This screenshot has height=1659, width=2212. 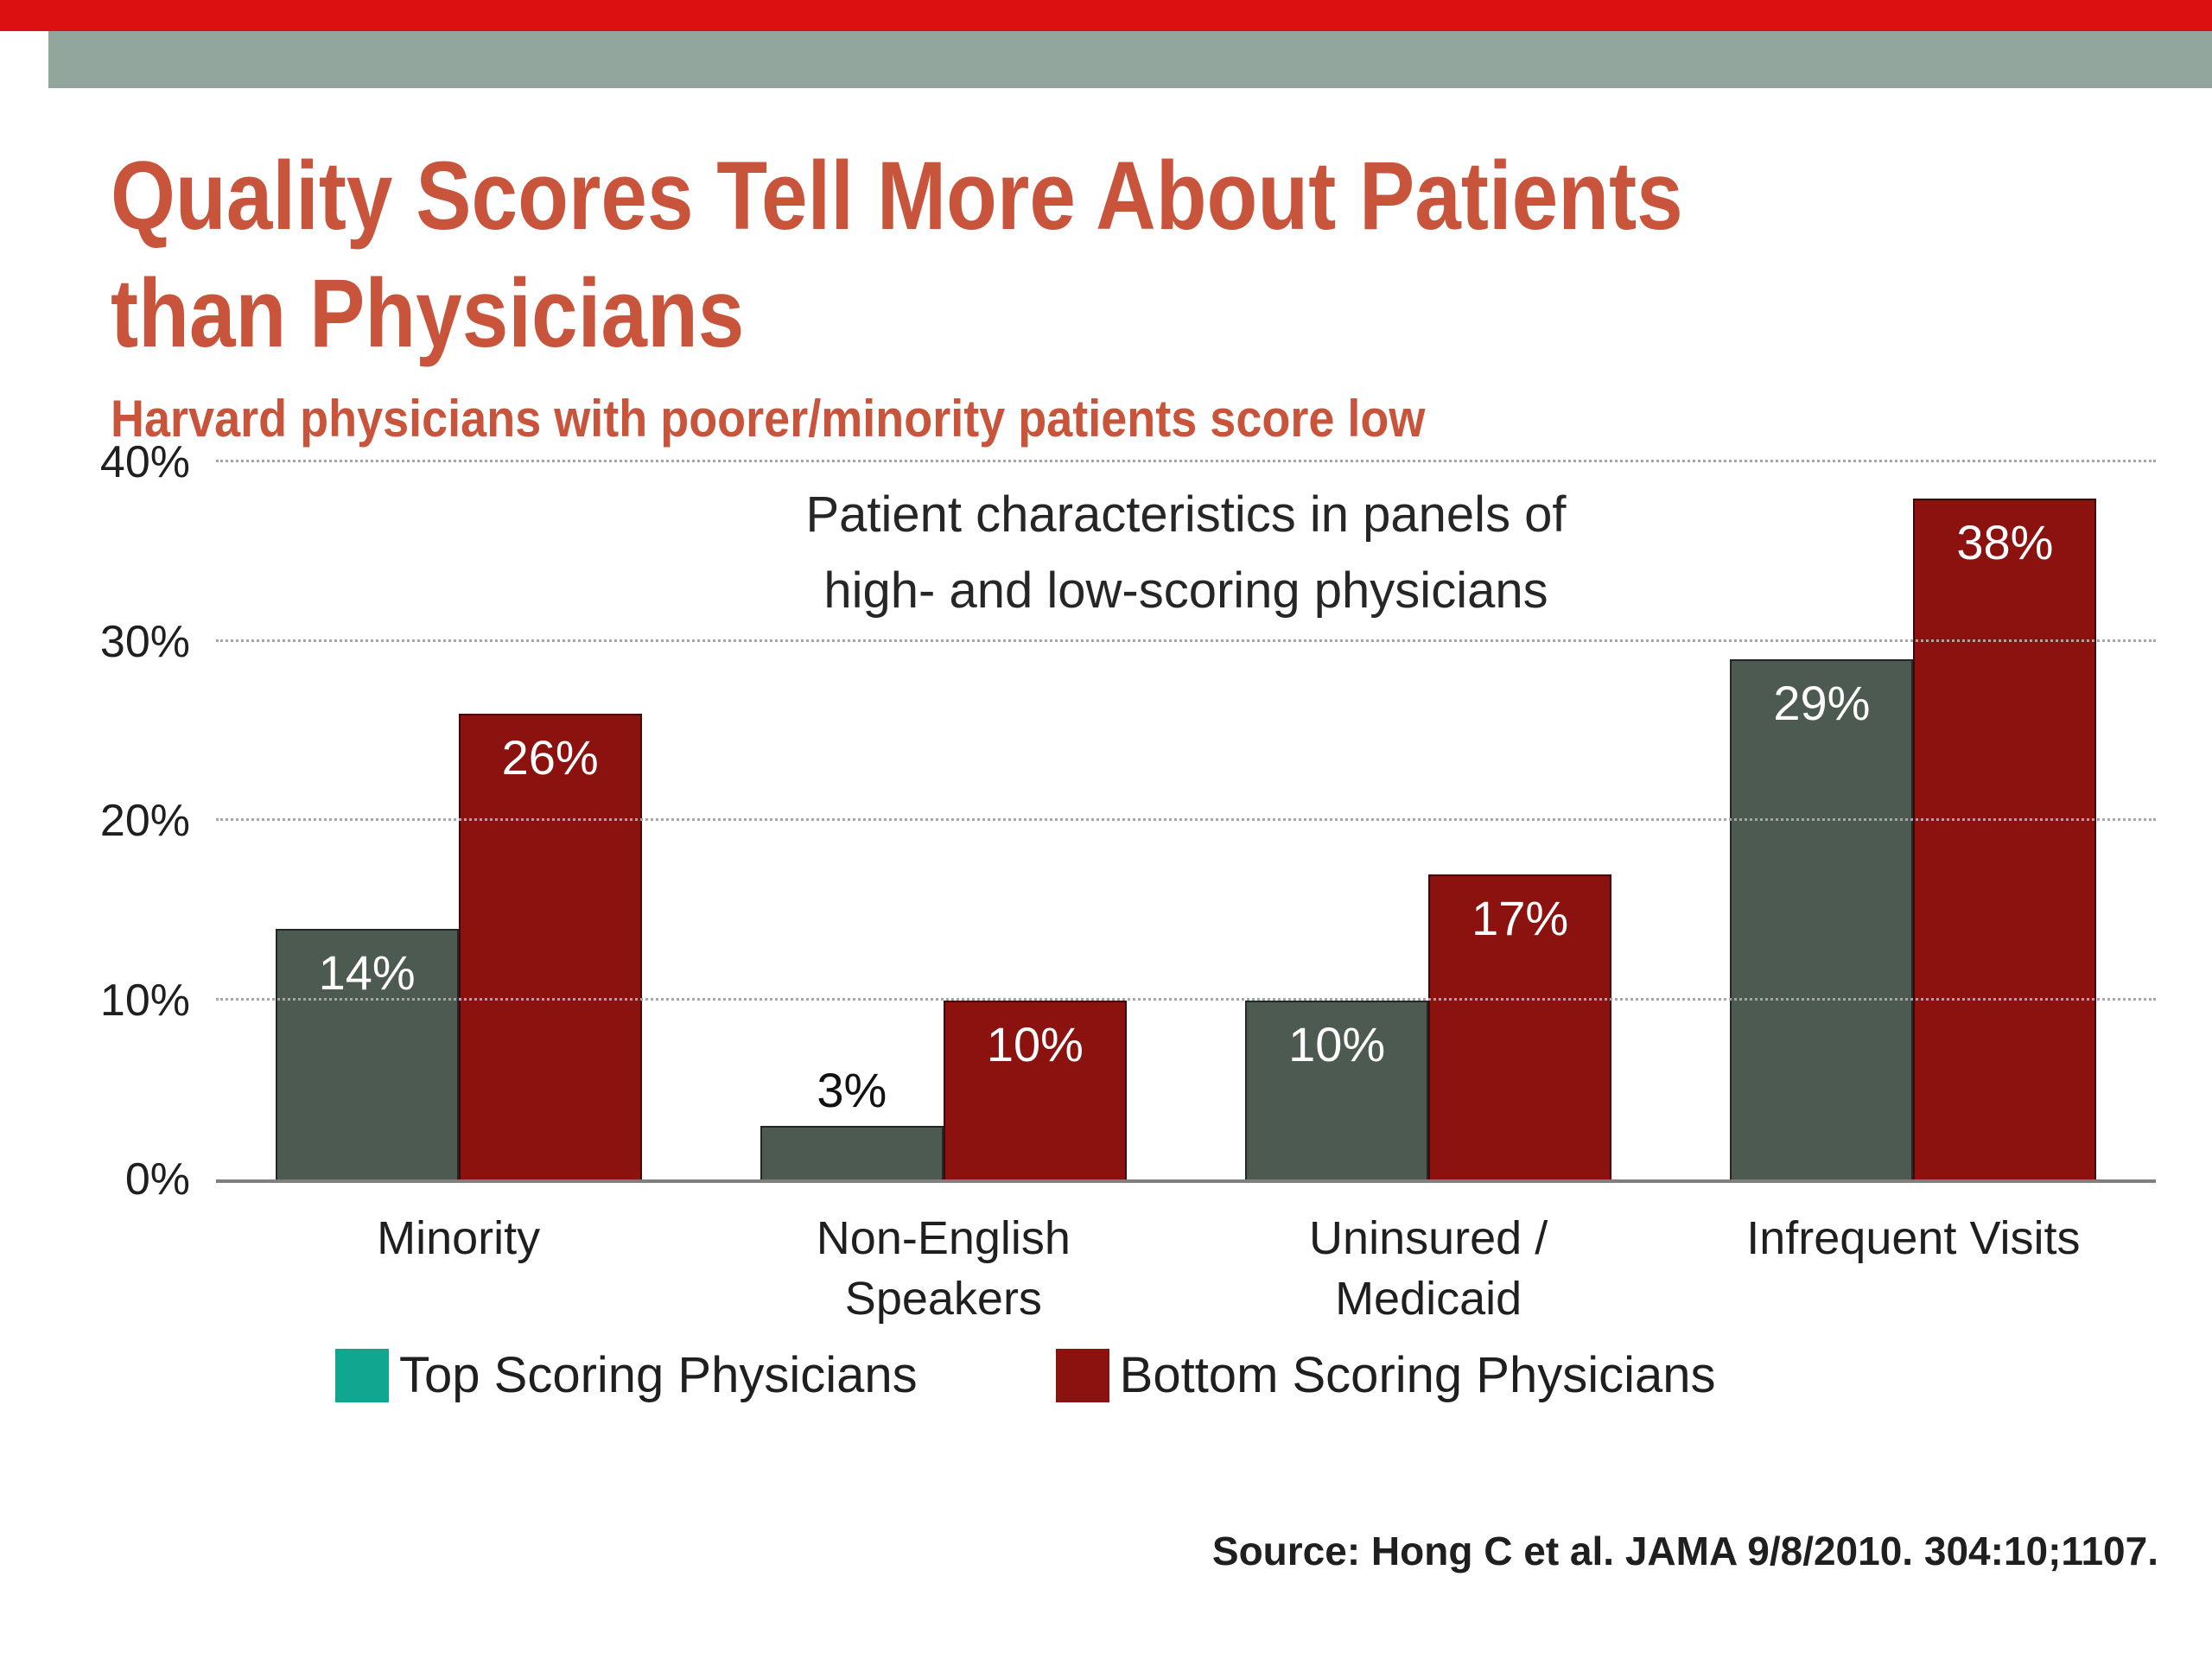 I want to click on bar-group-2: 10% 17%, so click(x=1428, y=820).